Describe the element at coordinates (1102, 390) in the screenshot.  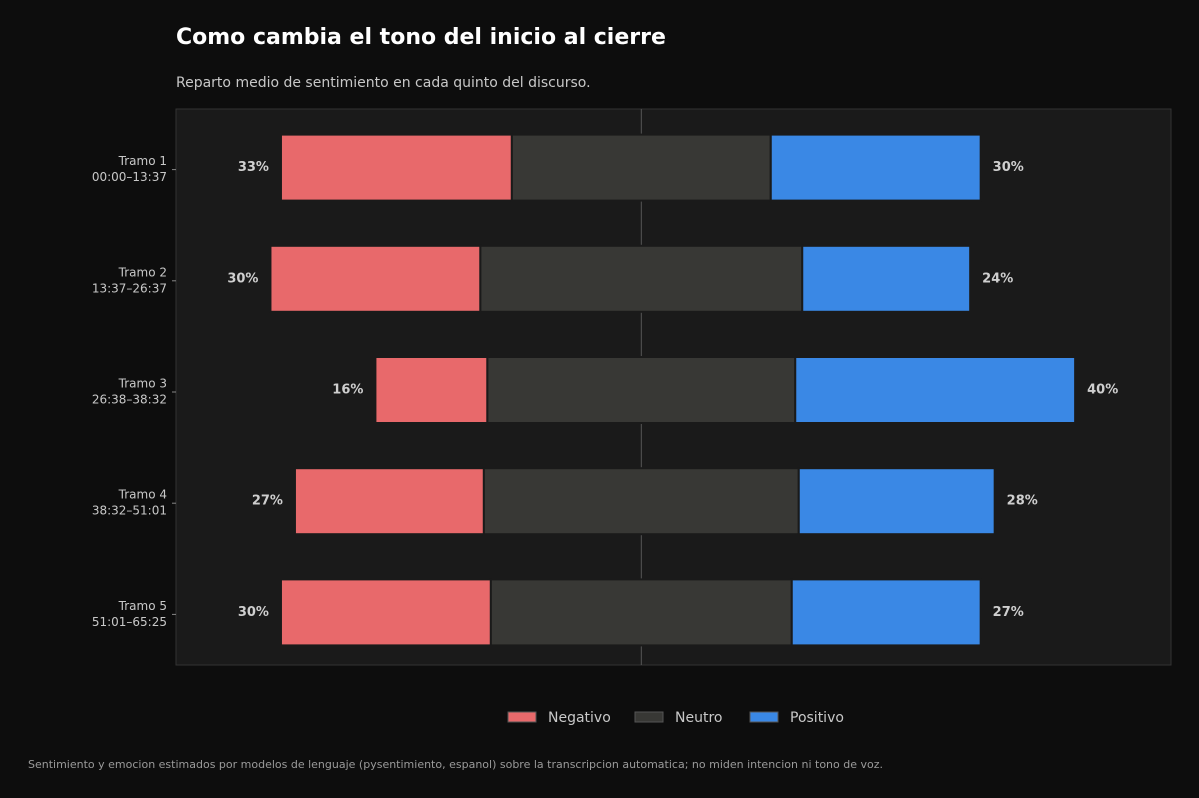
I see `value-label: 40%` at that location.